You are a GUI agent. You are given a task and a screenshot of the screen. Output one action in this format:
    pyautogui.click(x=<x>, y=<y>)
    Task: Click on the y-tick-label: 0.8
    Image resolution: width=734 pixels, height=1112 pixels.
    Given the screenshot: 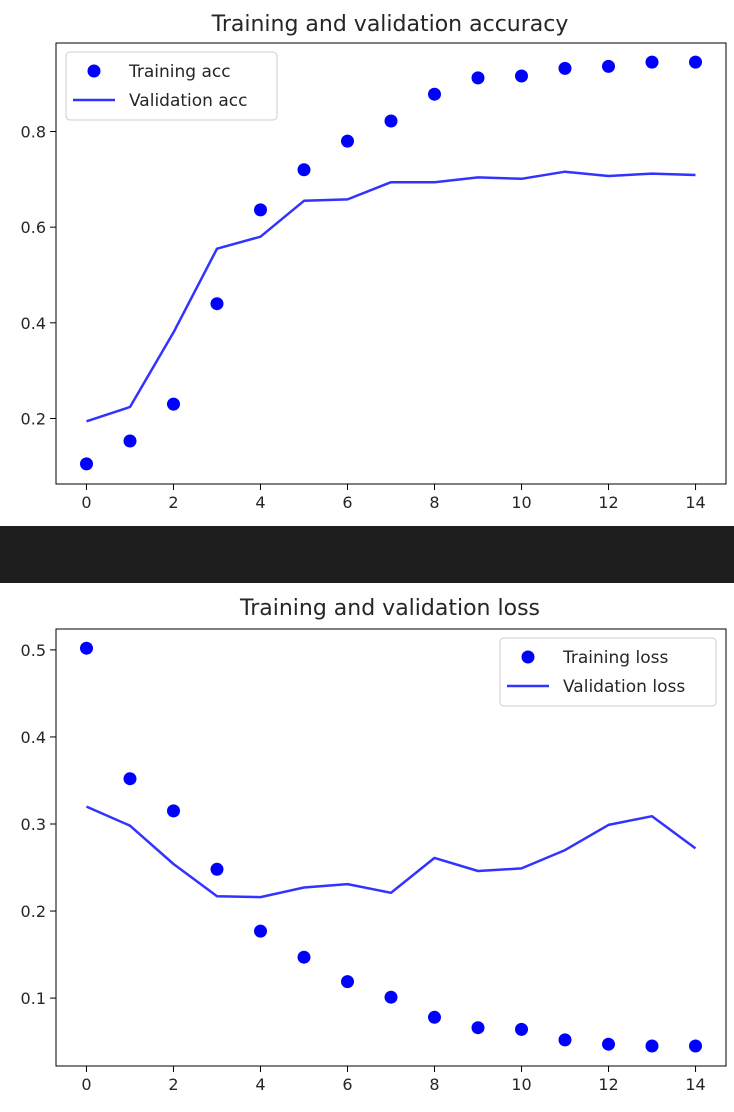 What is the action you would take?
    pyautogui.click(x=33, y=131)
    